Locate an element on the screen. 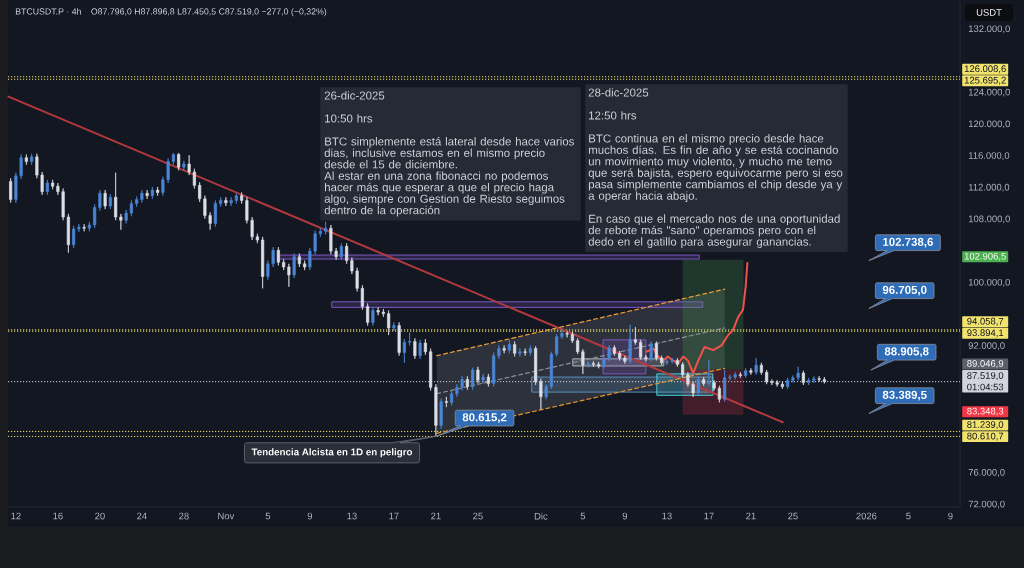  y-tick-label: 120.000,0 is located at coordinates (989, 124).